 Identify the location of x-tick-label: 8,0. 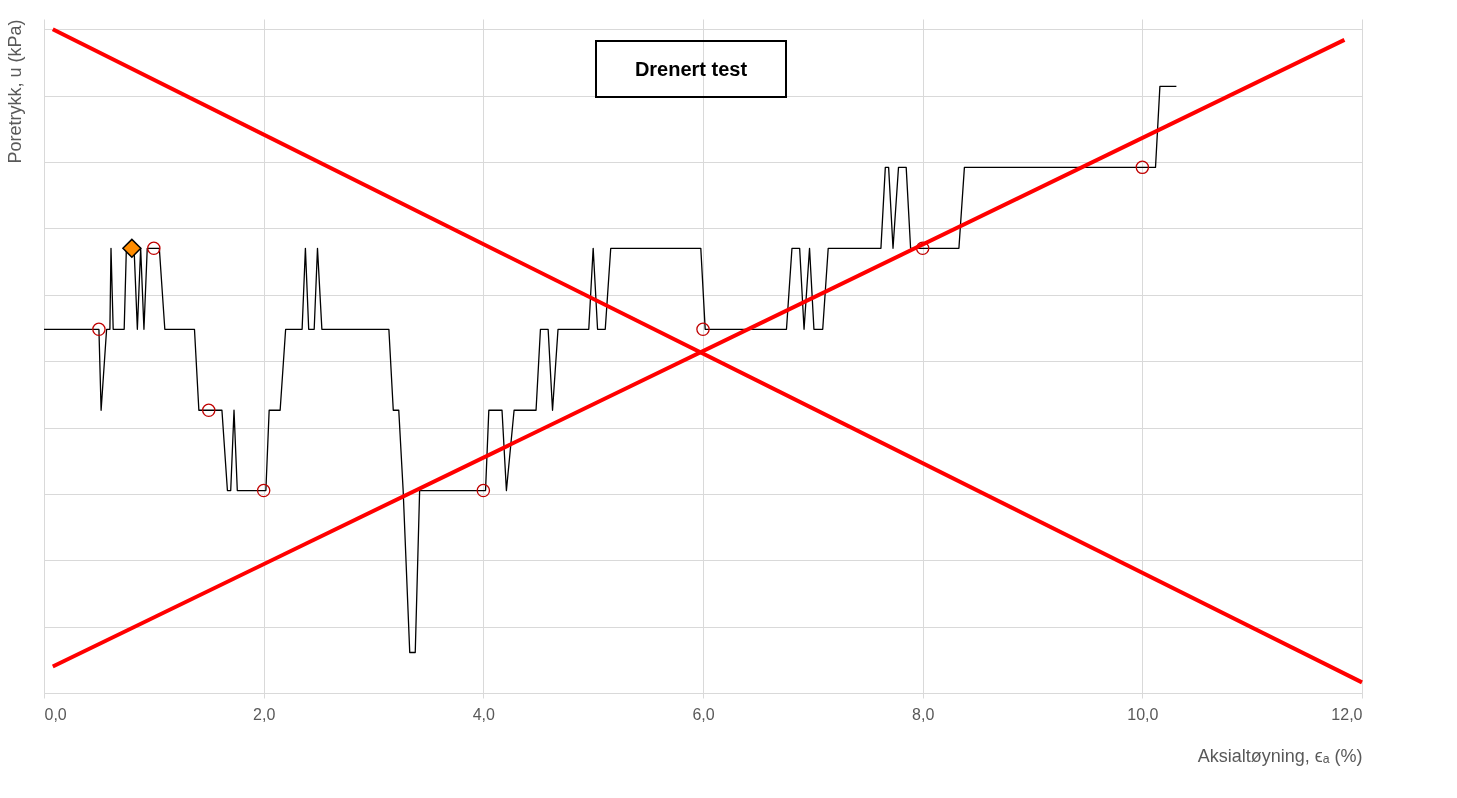
(923, 714).